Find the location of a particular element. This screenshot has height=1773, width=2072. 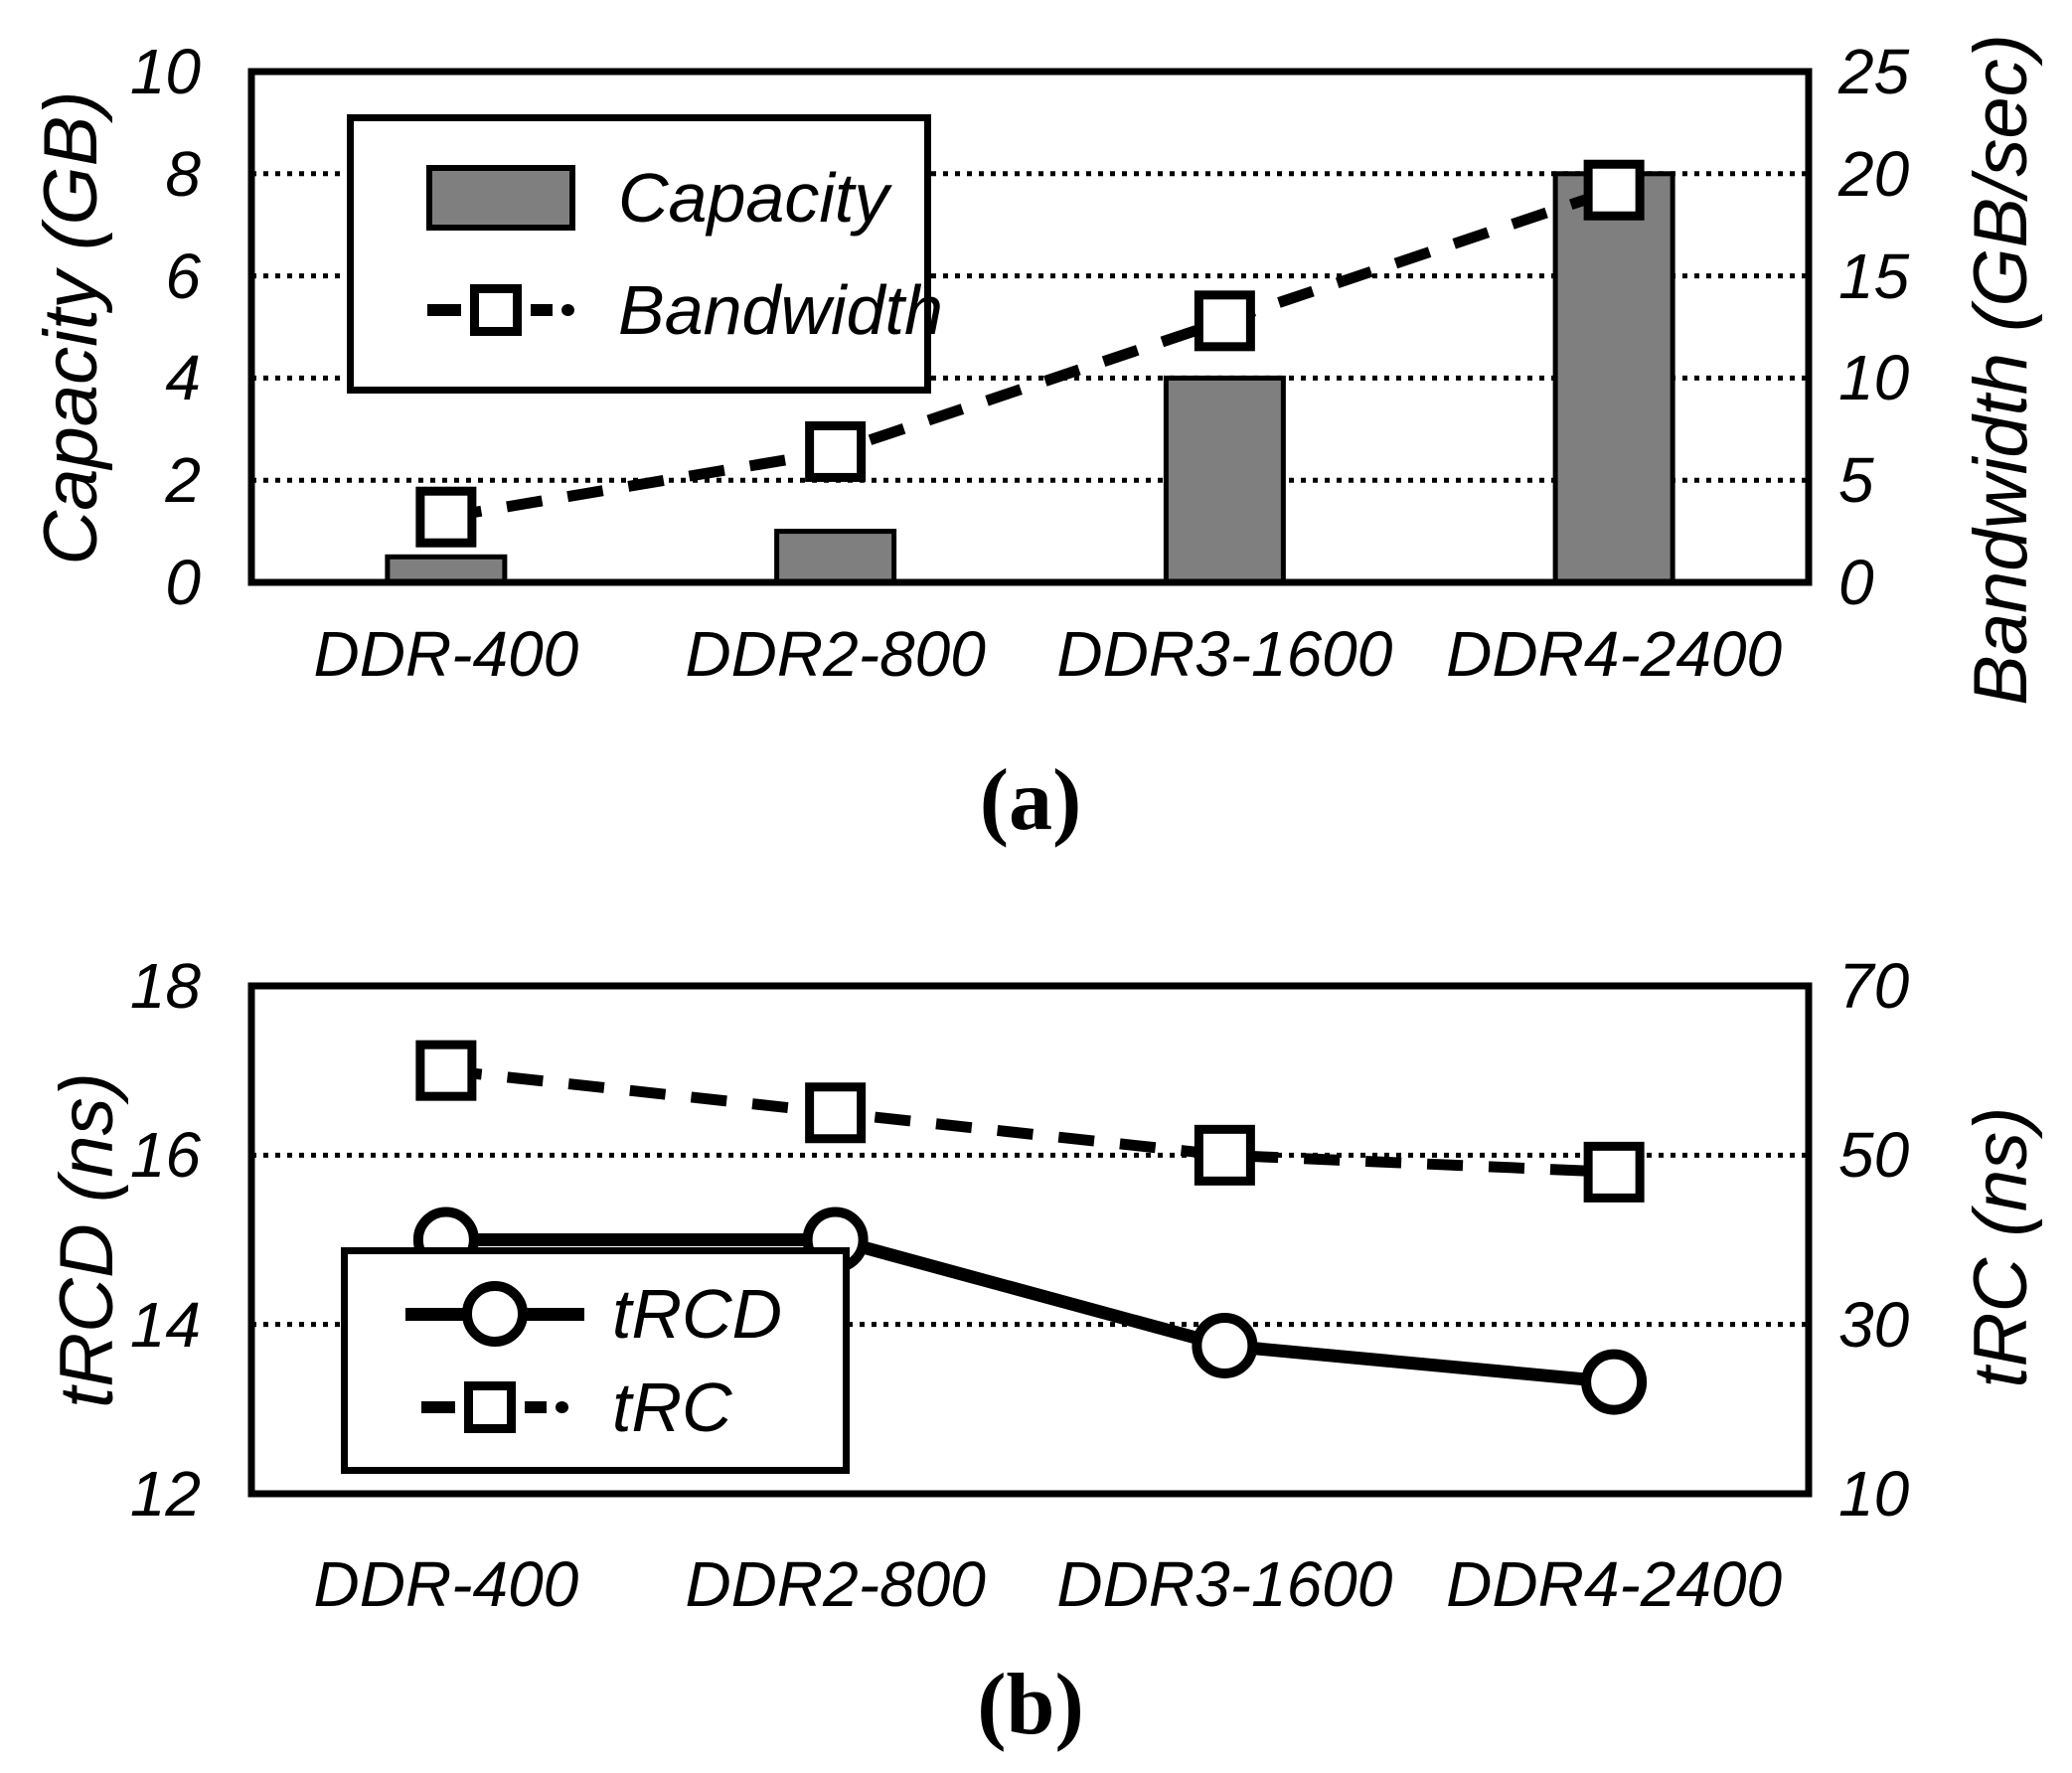

chart-a-left-tick-label: 6 is located at coordinates (183, 276).